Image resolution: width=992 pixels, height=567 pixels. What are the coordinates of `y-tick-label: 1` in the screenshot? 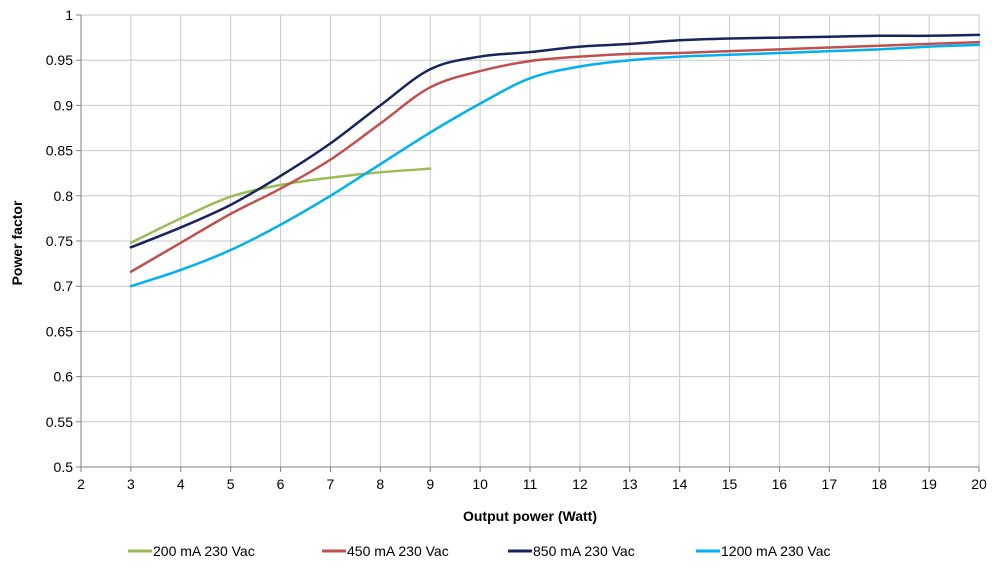 It's located at (69, 15).